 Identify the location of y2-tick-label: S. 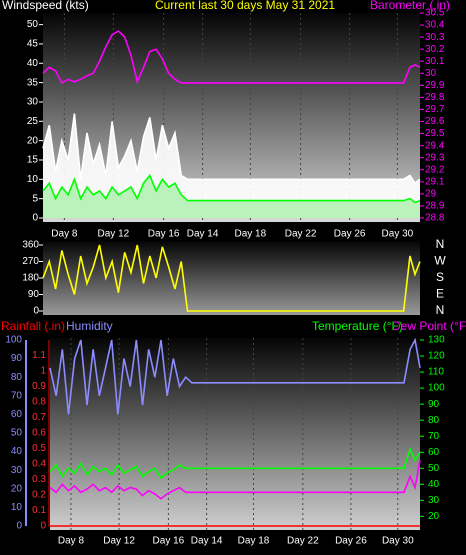
(440, 277).